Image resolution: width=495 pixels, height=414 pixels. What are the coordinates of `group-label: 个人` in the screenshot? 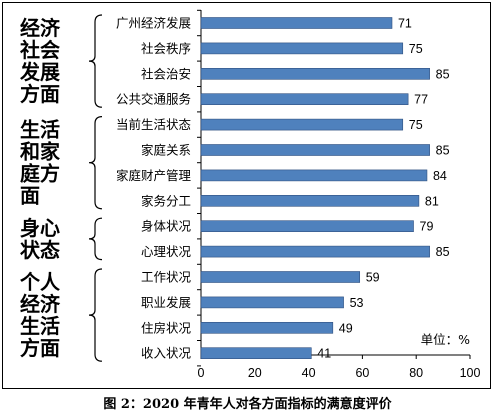 It's located at (40, 282).